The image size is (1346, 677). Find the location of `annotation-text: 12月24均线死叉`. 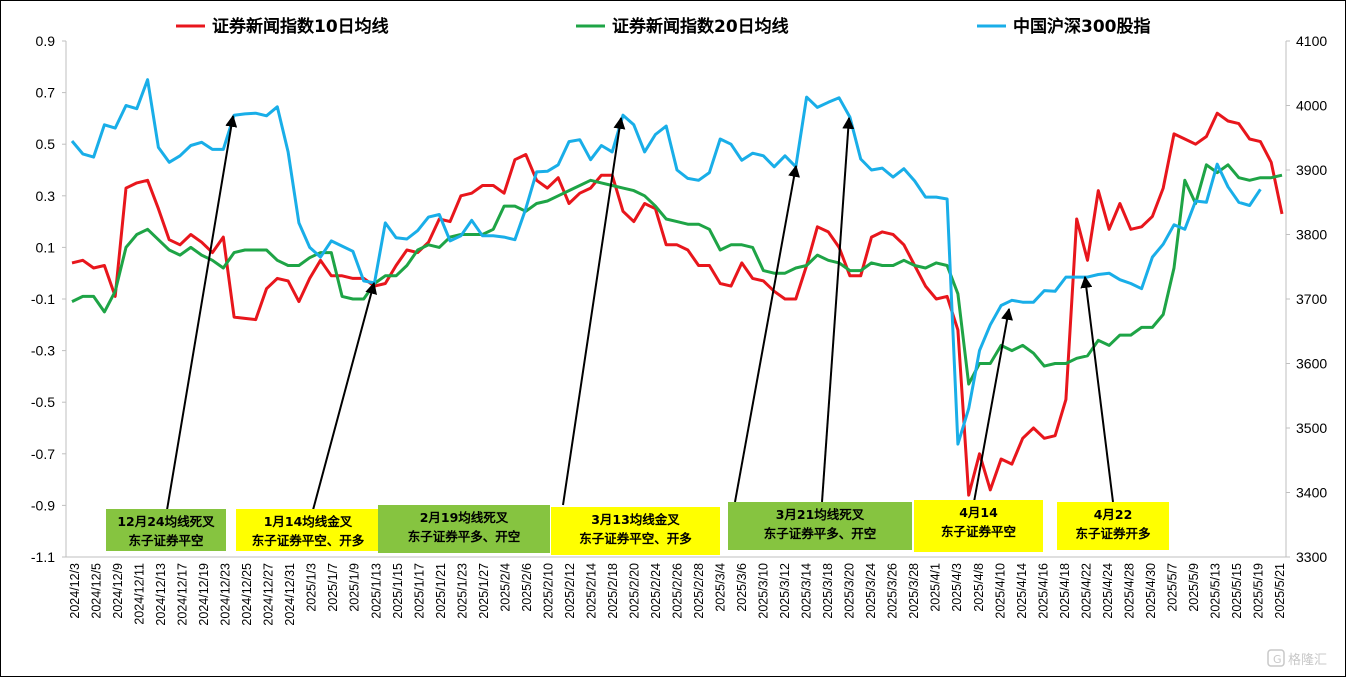

annotation-text: 12月24均线死叉 is located at coordinates (166, 521).